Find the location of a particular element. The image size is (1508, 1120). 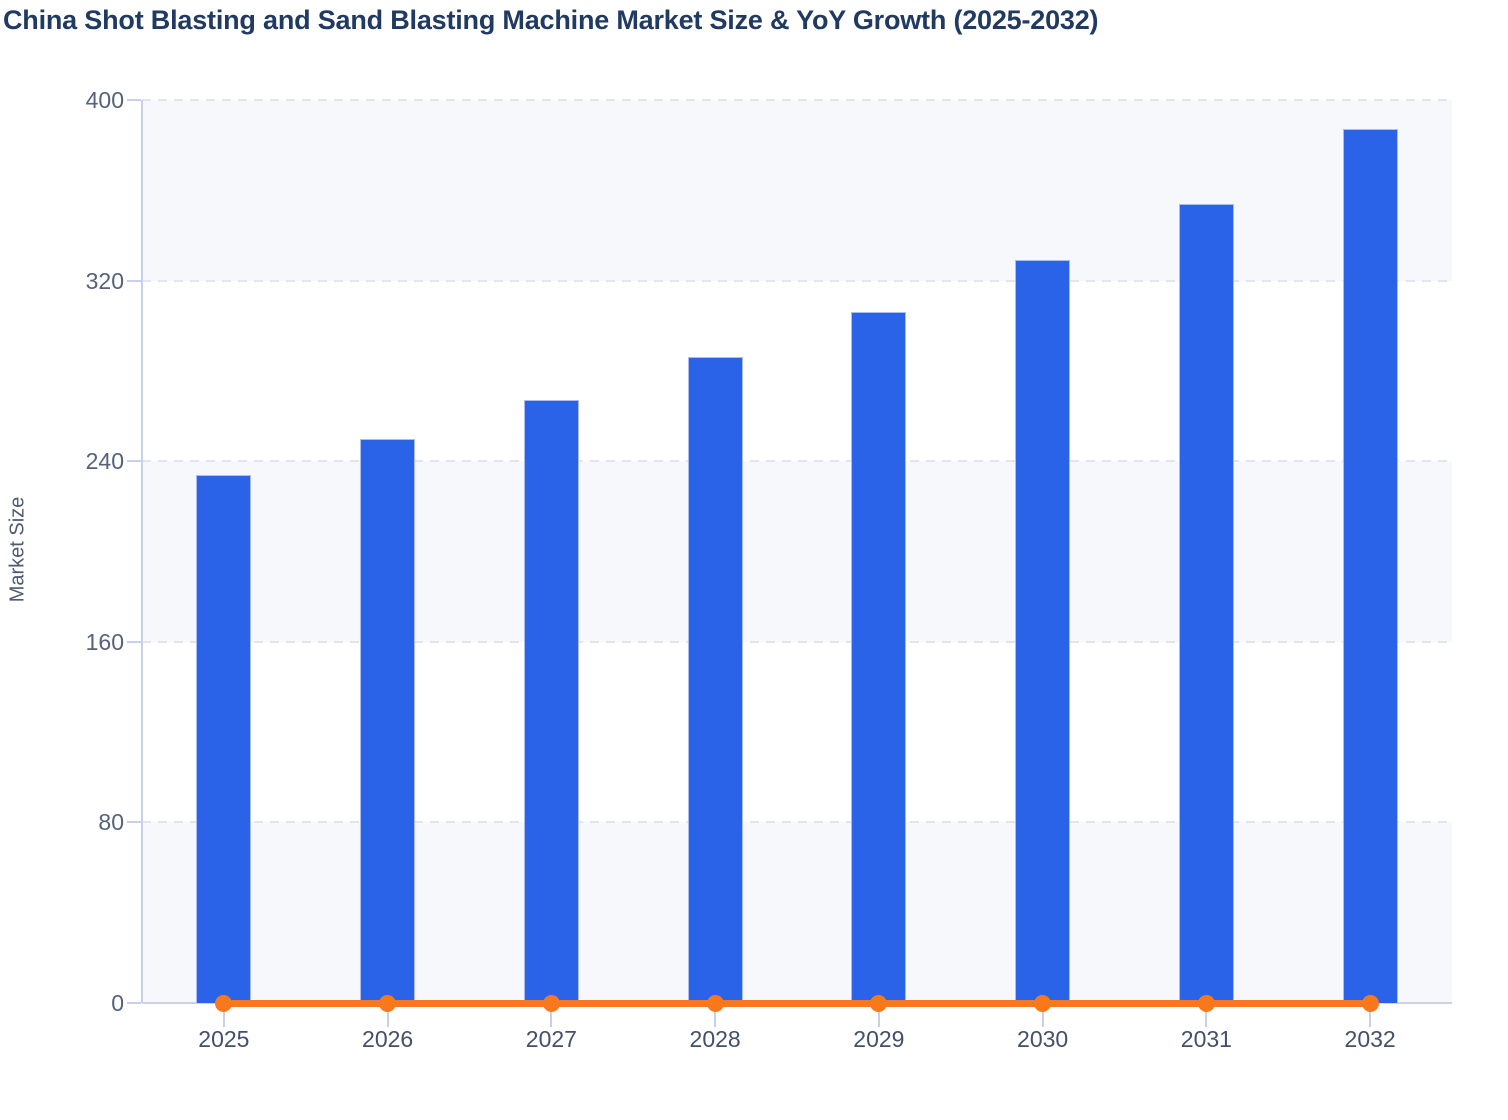

yoy-marker-2026 is located at coordinates (388, 1003).